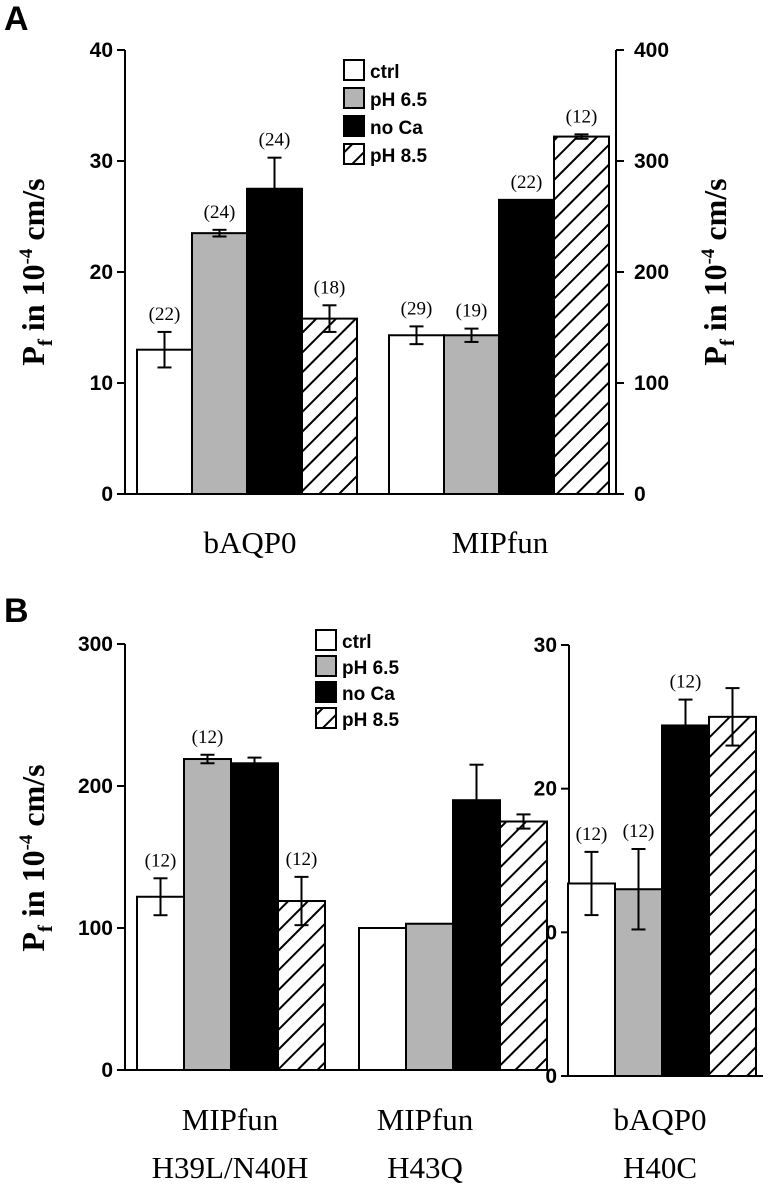  I want to click on panel-letter: B, so click(16, 611).